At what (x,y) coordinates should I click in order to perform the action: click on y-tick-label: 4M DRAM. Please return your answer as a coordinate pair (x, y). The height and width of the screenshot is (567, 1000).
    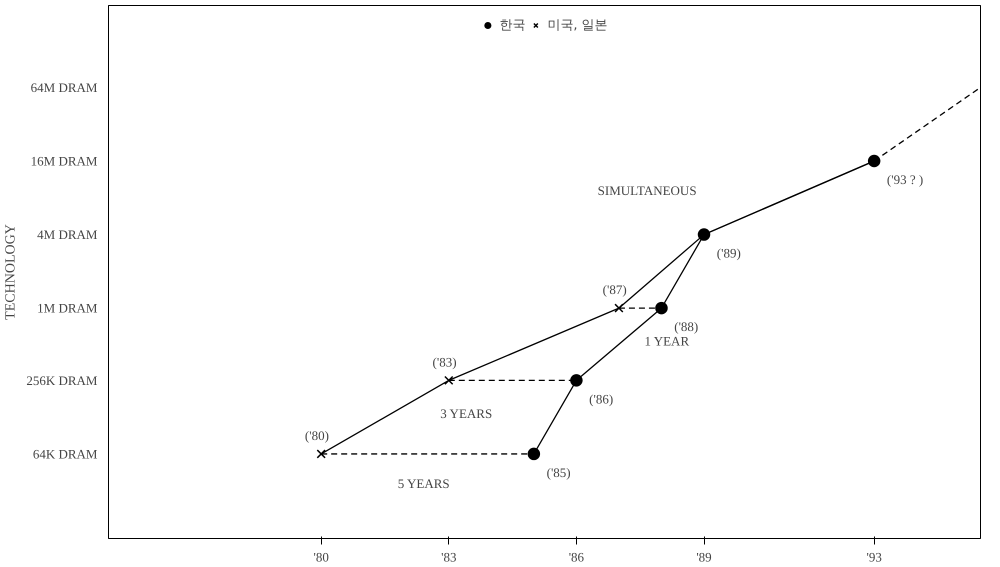
    Looking at the image, I should click on (67, 234).